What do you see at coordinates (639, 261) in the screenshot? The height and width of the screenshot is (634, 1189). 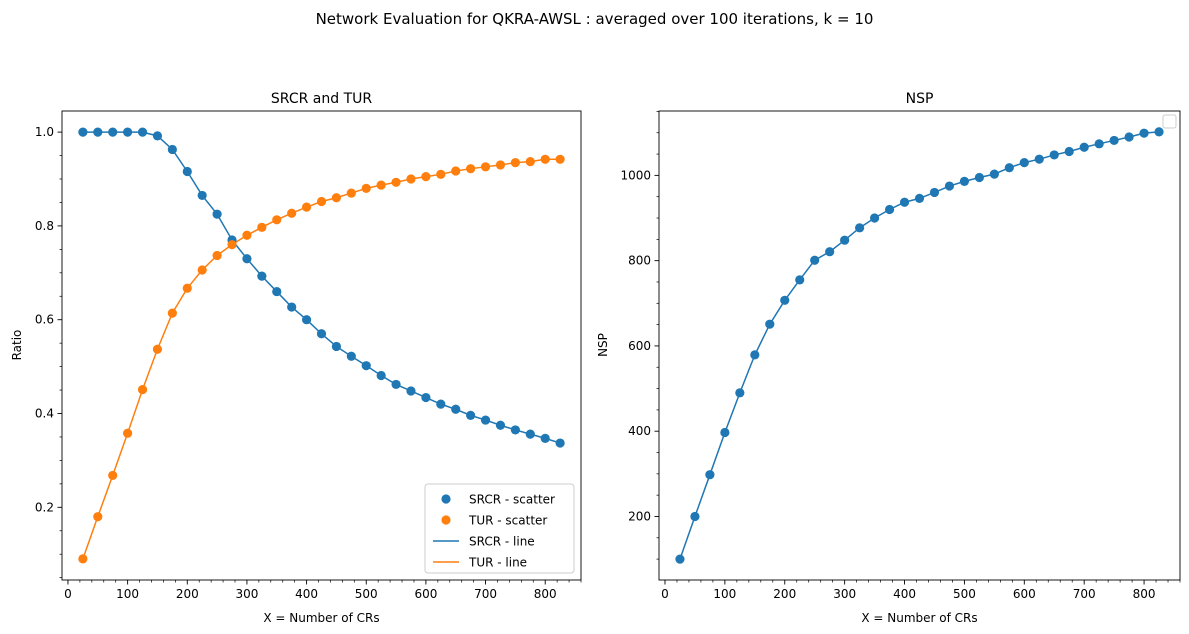 I see `y-tick-label: 800` at bounding box center [639, 261].